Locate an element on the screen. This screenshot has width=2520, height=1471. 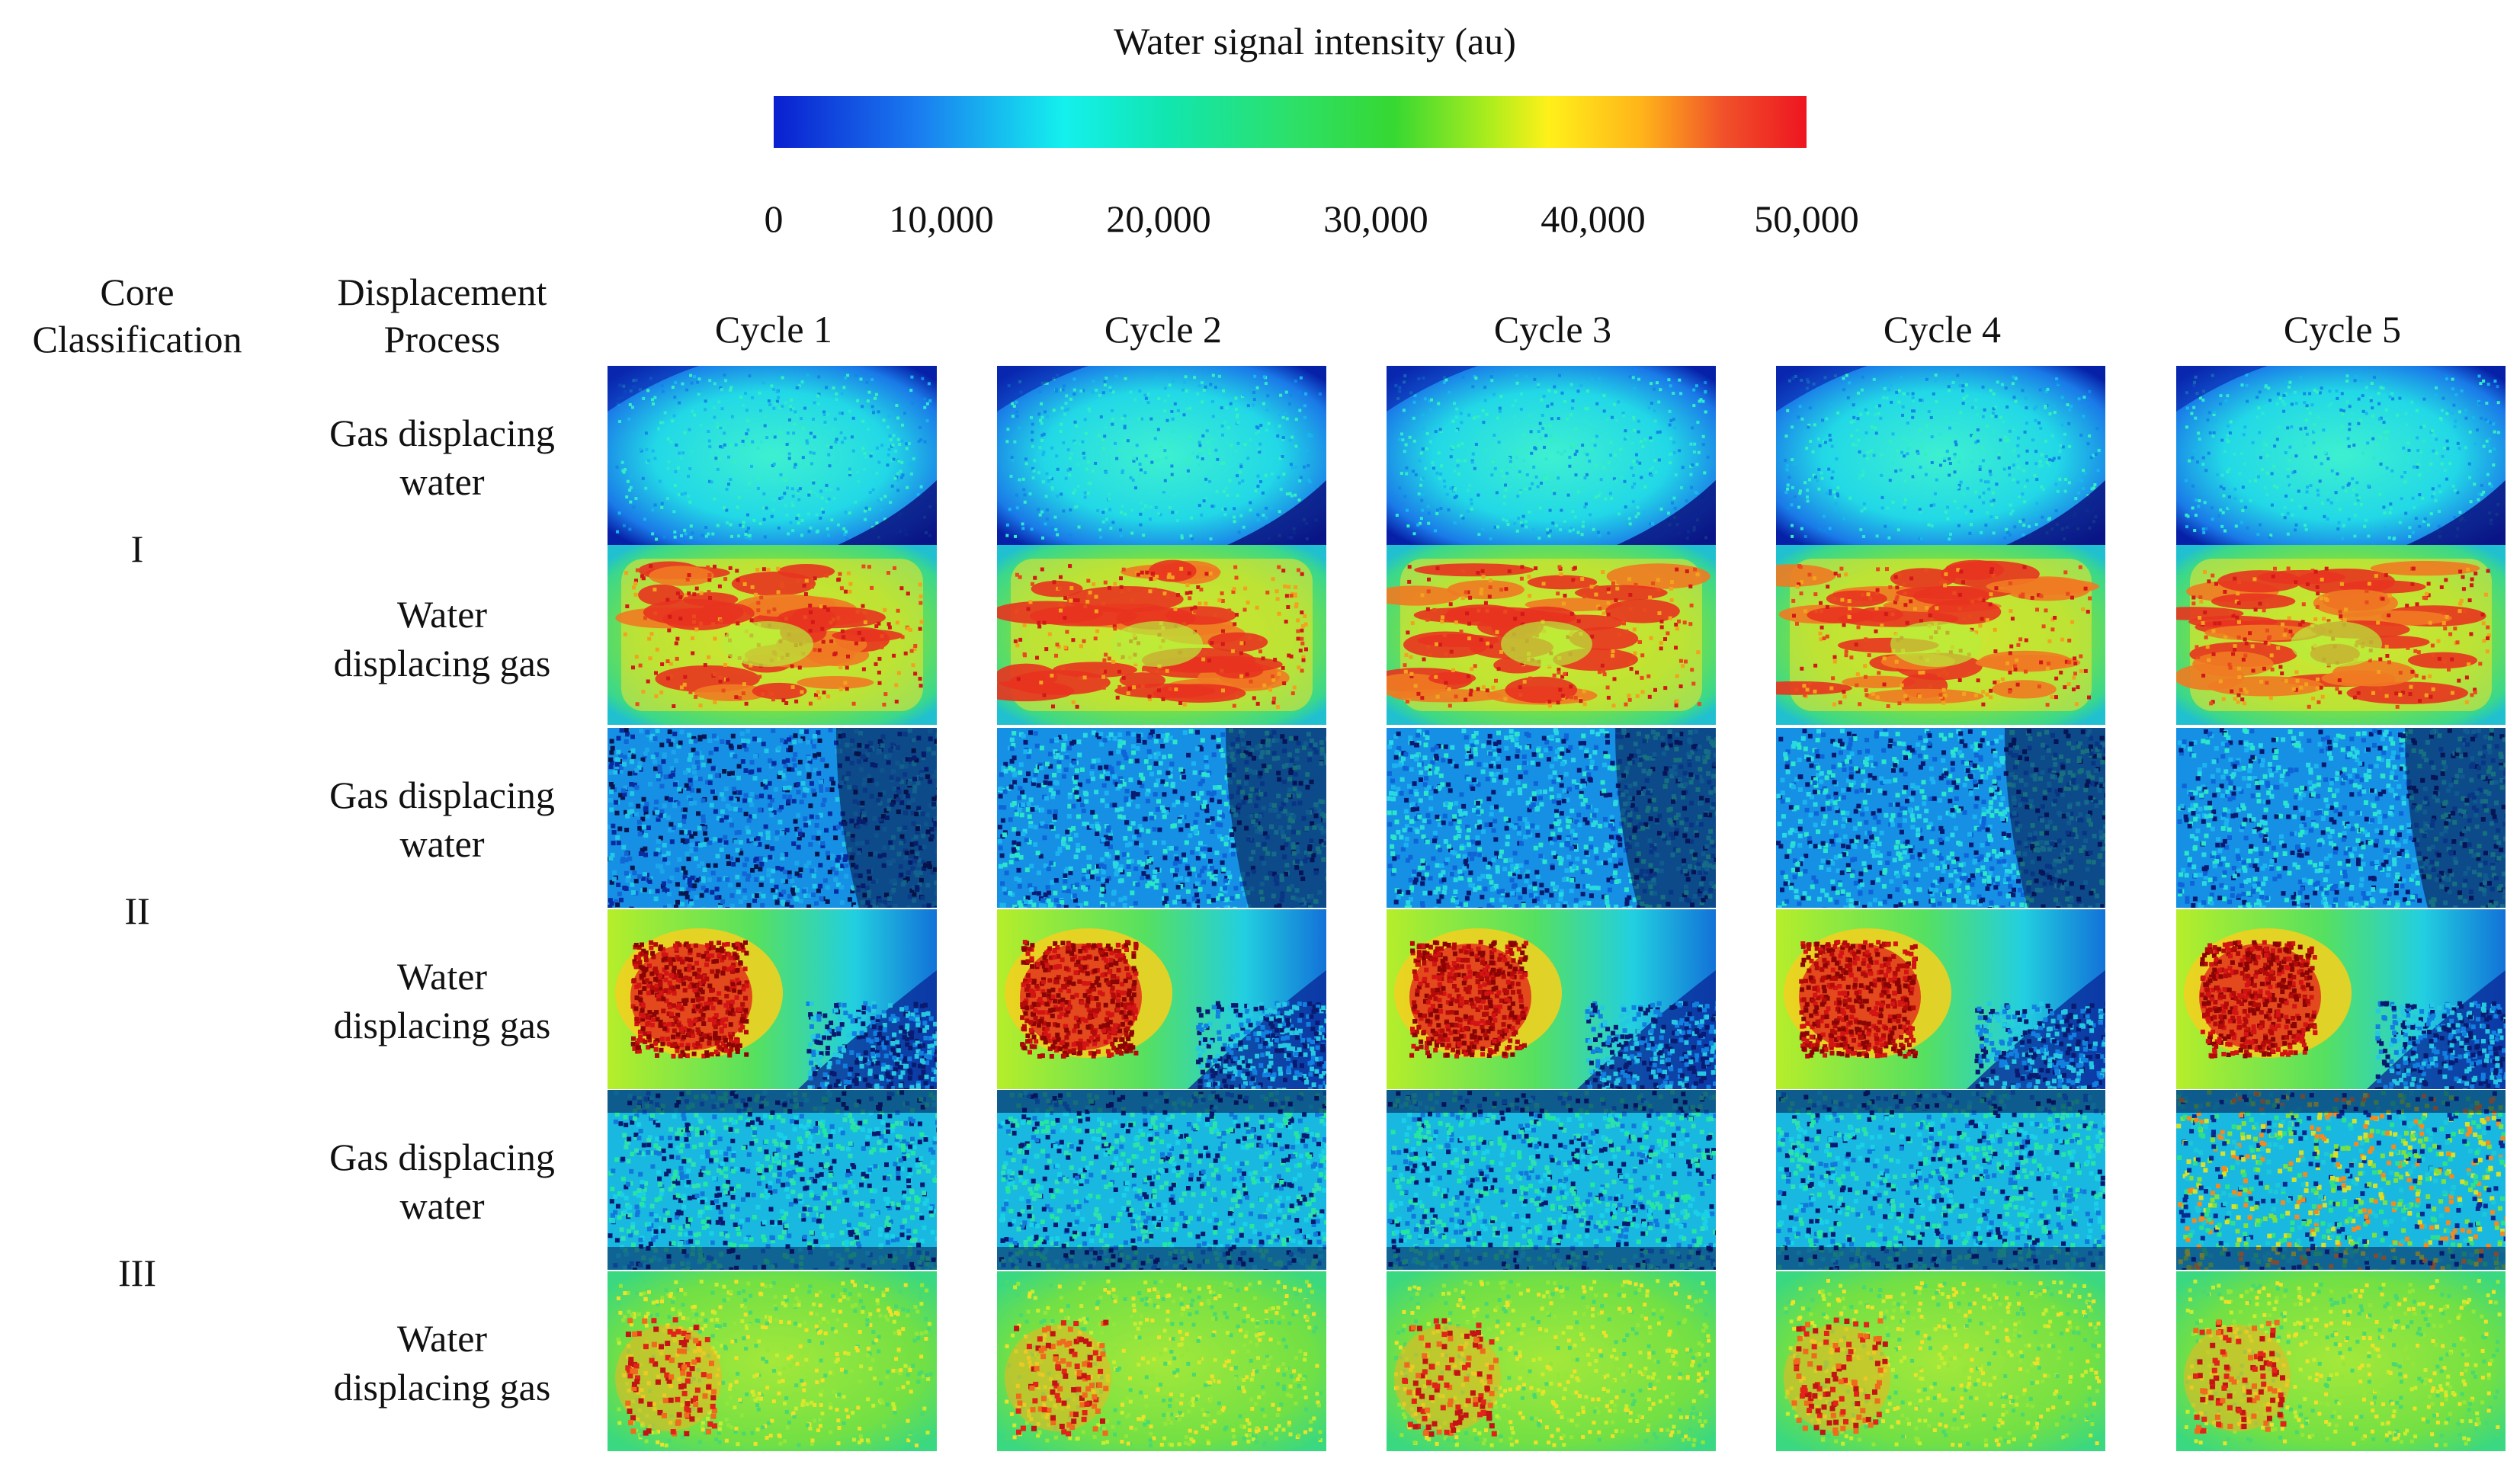
column-cycle-2: Cycle 2 is located at coordinates (1163, 329).